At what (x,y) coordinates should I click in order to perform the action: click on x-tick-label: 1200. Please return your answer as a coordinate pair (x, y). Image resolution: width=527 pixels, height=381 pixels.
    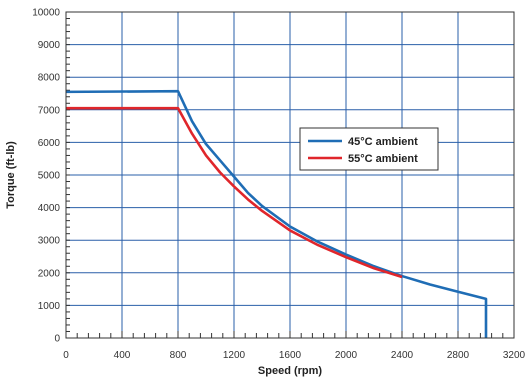
    Looking at the image, I should click on (234, 355).